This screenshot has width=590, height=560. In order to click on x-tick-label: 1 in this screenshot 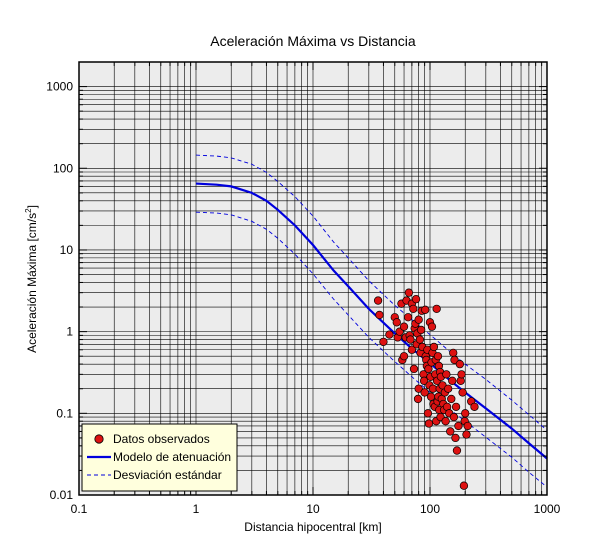, I will do `click(196, 509)`.